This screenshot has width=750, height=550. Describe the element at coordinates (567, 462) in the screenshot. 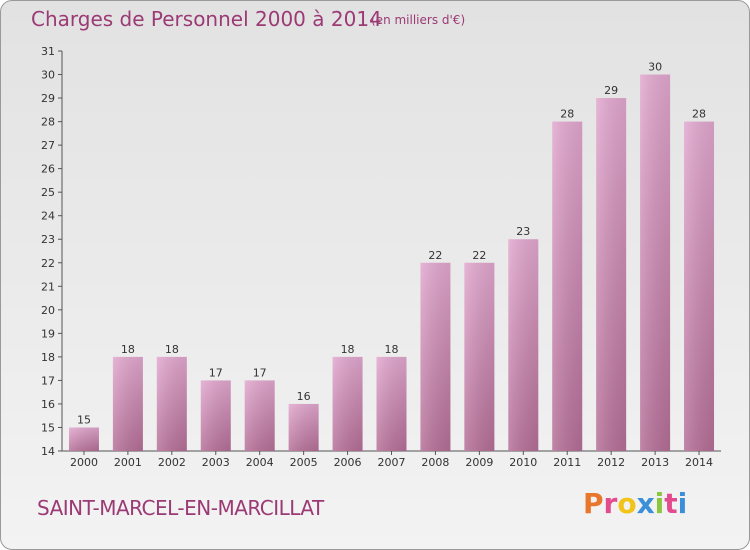

I see `x-tick-label: 2011` at that location.